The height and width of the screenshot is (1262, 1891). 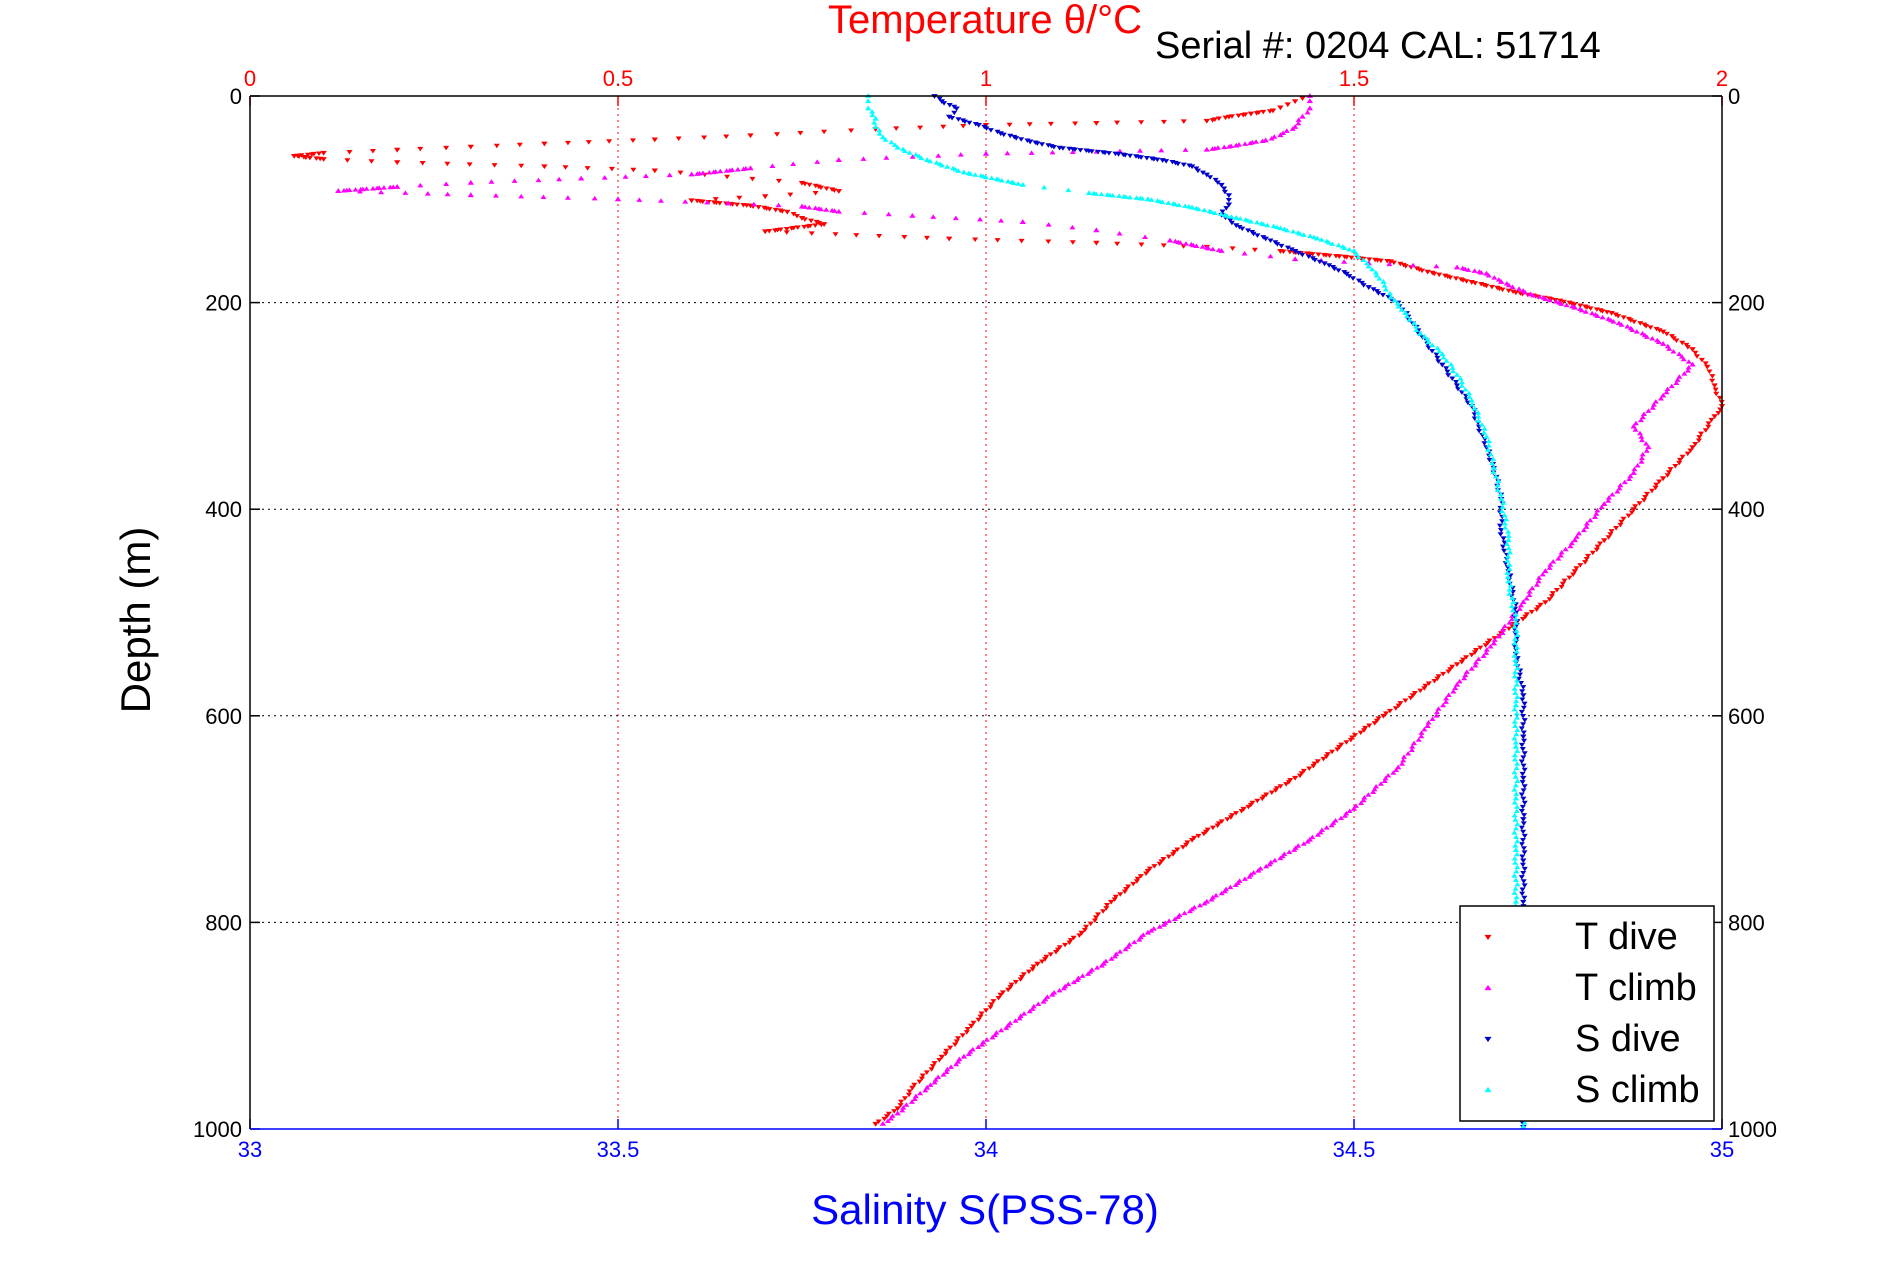 I want to click on left-tick-label: 200, so click(x=223, y=303).